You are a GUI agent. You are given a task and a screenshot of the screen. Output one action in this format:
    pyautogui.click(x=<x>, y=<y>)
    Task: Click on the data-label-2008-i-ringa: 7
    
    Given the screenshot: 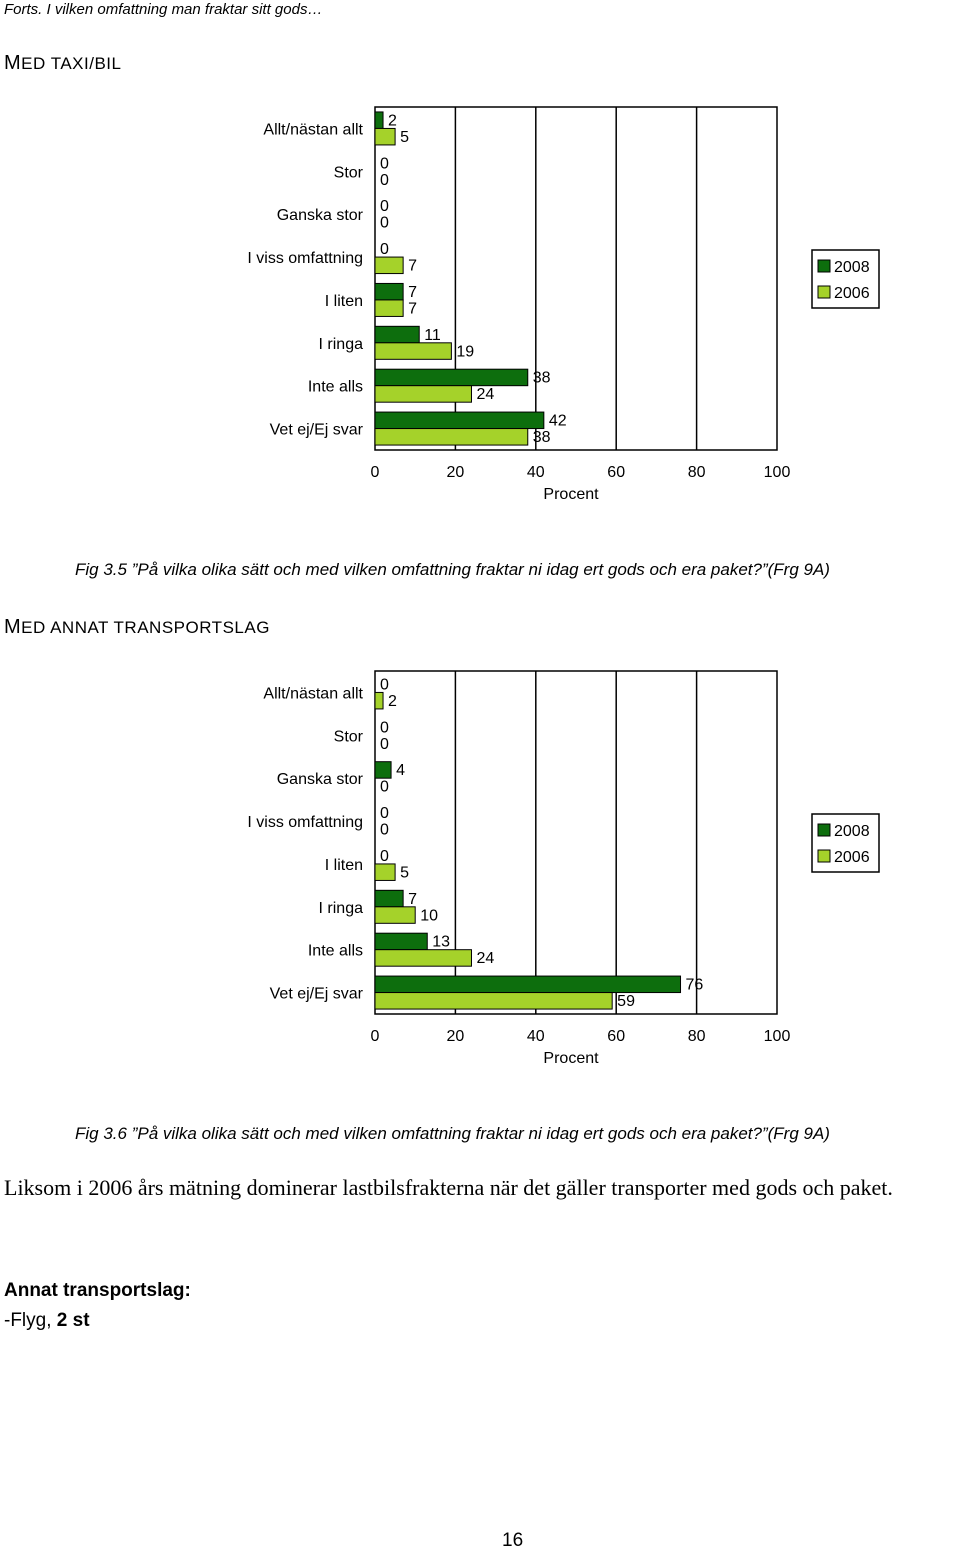 What is the action you would take?
    pyautogui.click(x=412, y=899)
    